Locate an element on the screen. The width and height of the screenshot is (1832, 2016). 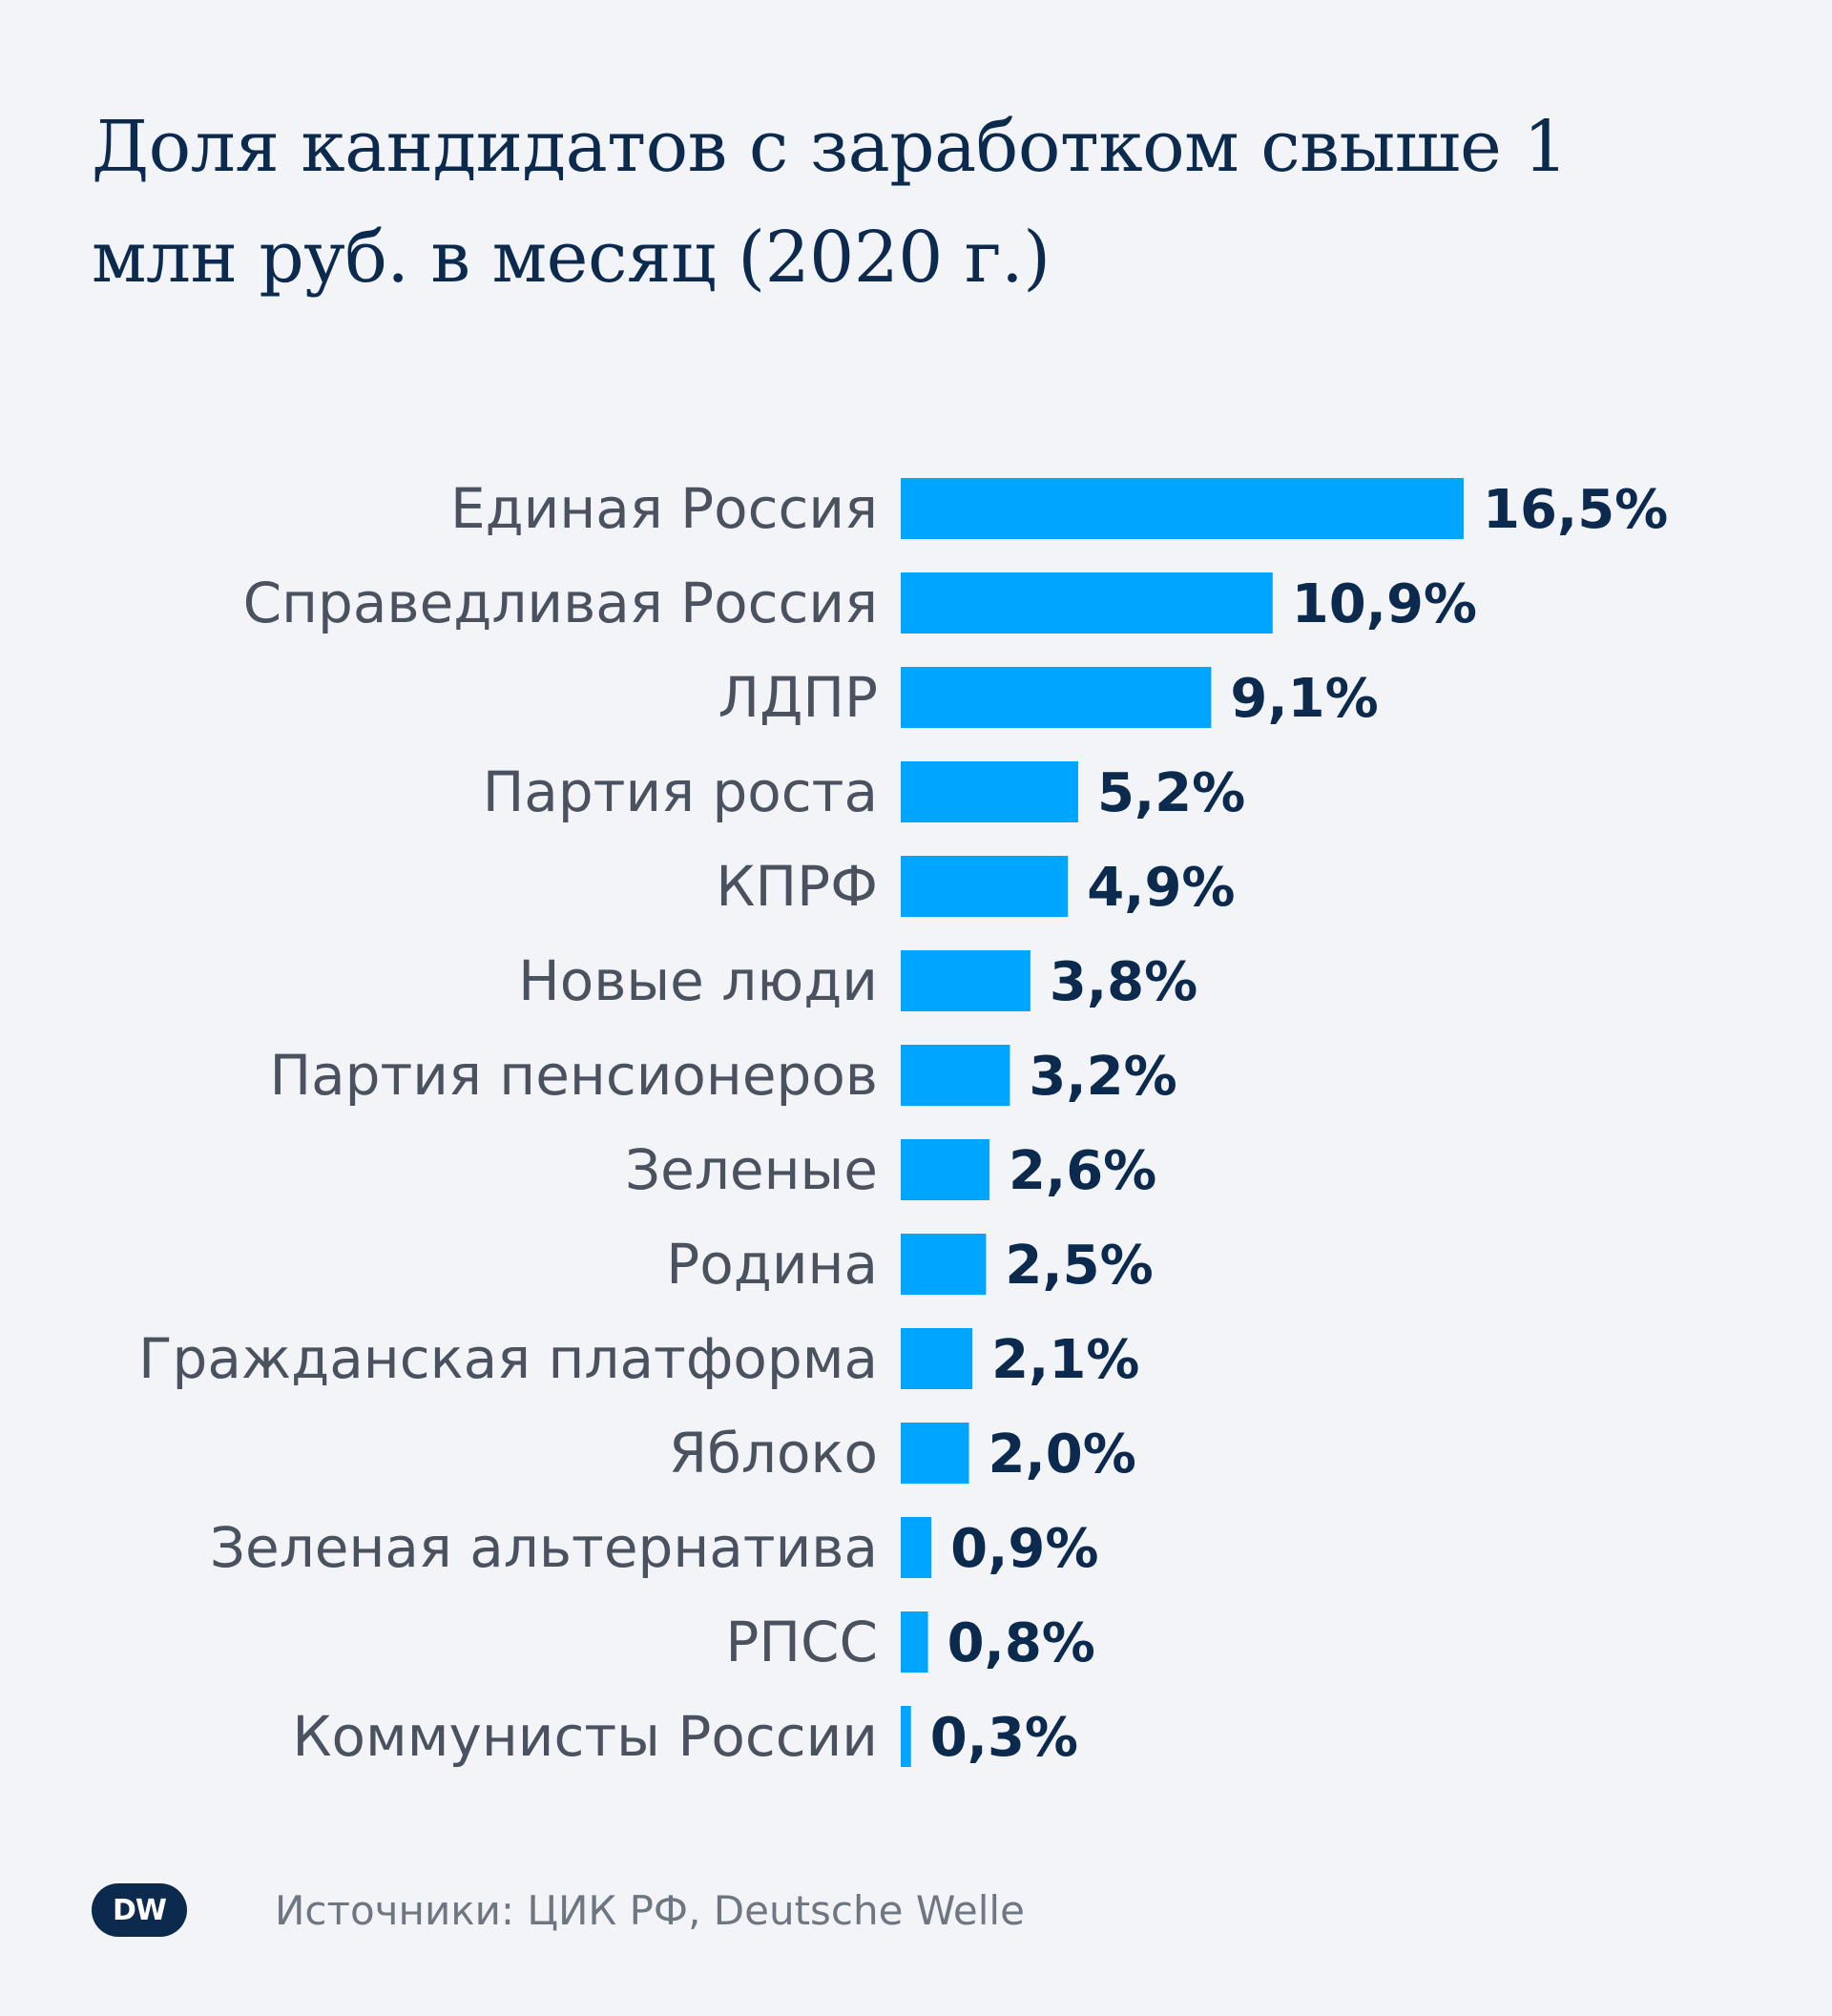
footer: DW Источники: ЦИК РФ, Deutsche Welle is located at coordinates (559, 1910).